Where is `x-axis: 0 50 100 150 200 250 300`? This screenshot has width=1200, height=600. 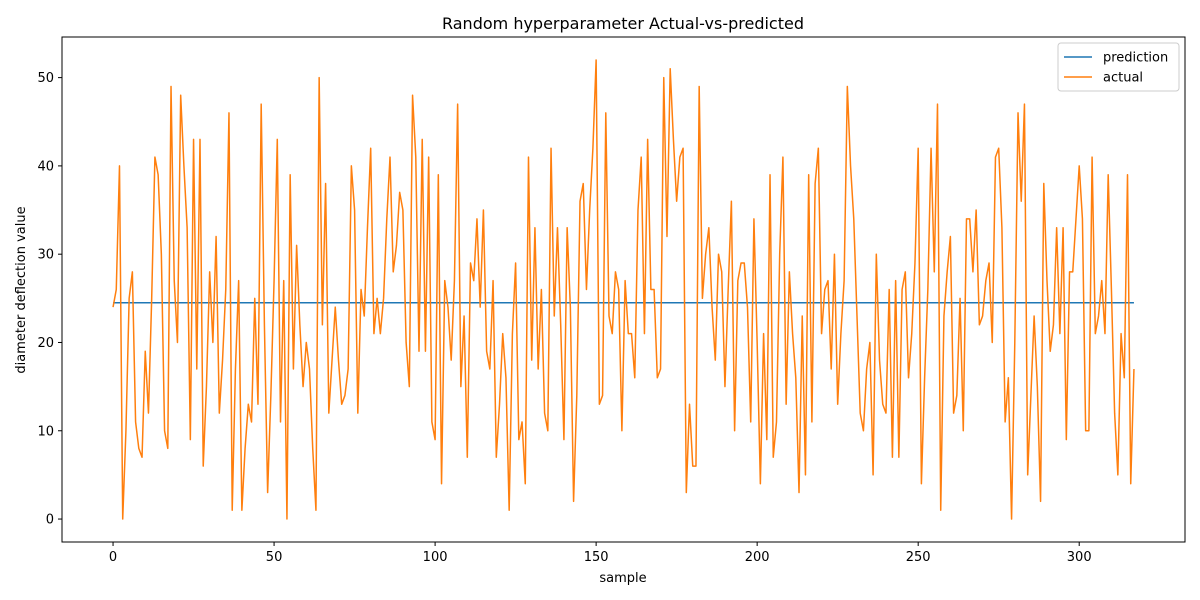 x-axis: 0 50 100 150 200 250 300 is located at coordinates (600, 553).